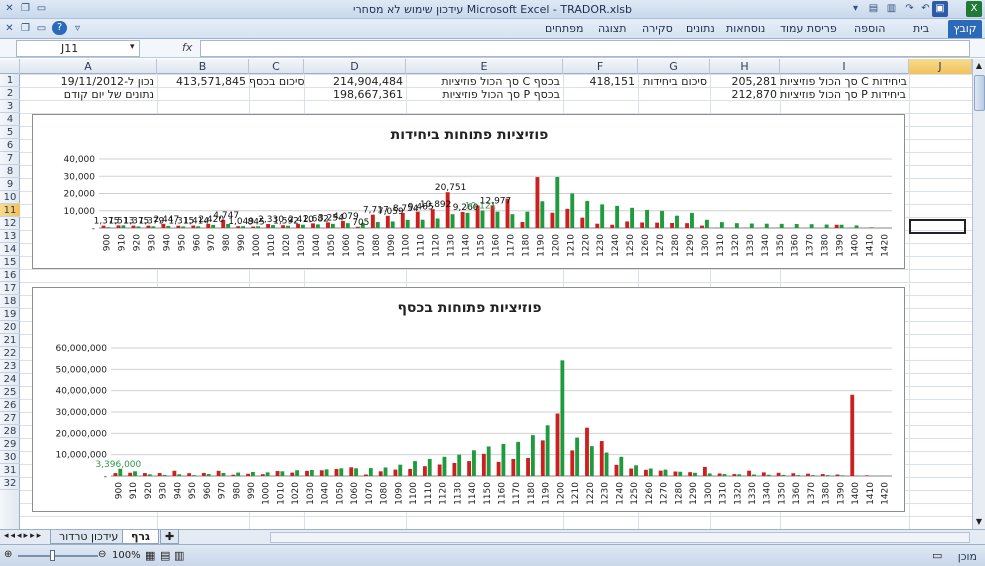  Describe the element at coordinates (52, 555) in the screenshot. I see `zoom-slider-thumb` at that location.